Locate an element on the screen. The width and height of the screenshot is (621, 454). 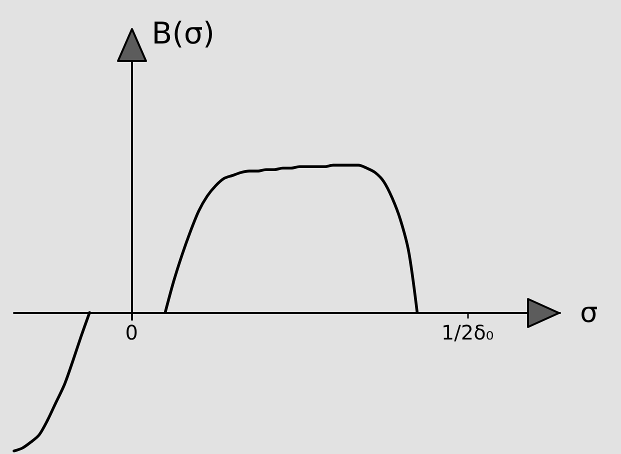
x-axis-title: σ is located at coordinates (589, 313).